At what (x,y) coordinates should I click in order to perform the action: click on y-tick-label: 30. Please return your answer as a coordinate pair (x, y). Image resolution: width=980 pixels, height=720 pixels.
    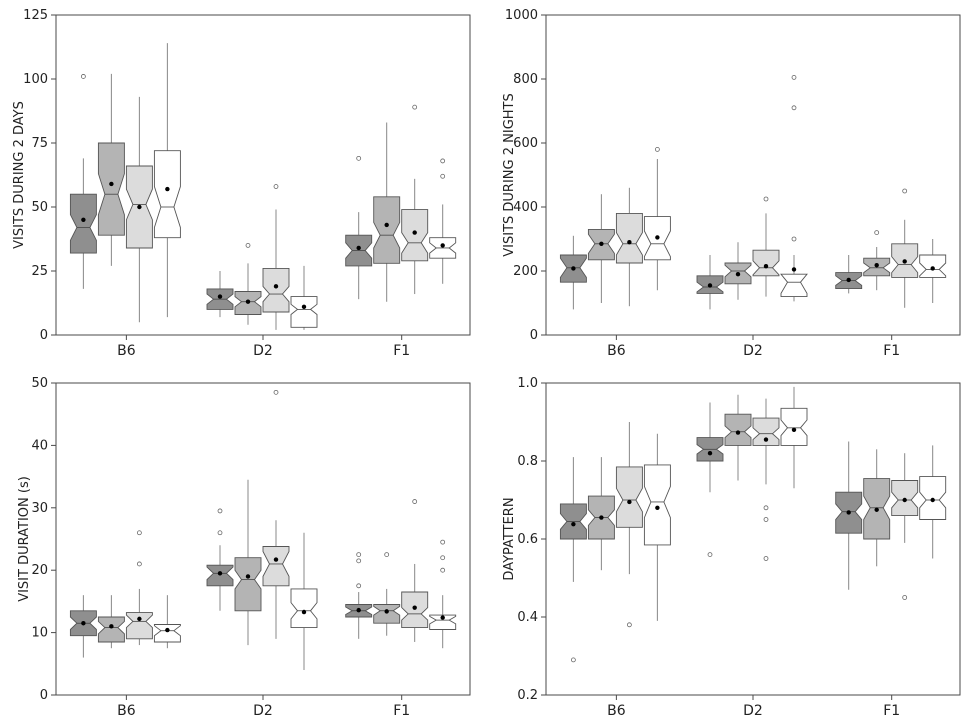
    Looking at the image, I should click on (39, 508).